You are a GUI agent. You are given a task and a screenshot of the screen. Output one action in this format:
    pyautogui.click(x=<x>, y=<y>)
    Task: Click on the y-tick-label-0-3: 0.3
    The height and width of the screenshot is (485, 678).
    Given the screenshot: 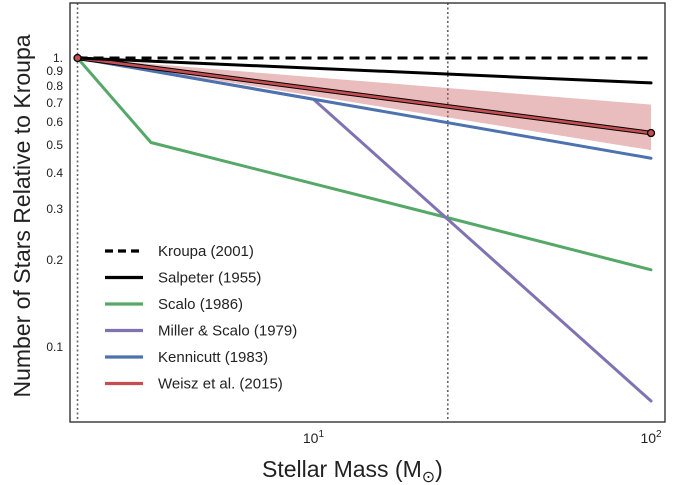 What is the action you would take?
    pyautogui.click(x=54, y=209)
    